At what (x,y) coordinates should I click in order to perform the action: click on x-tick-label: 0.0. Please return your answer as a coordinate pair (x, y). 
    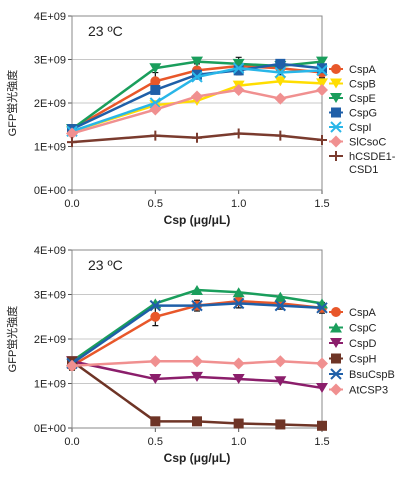
    Looking at the image, I should click on (71, 442).